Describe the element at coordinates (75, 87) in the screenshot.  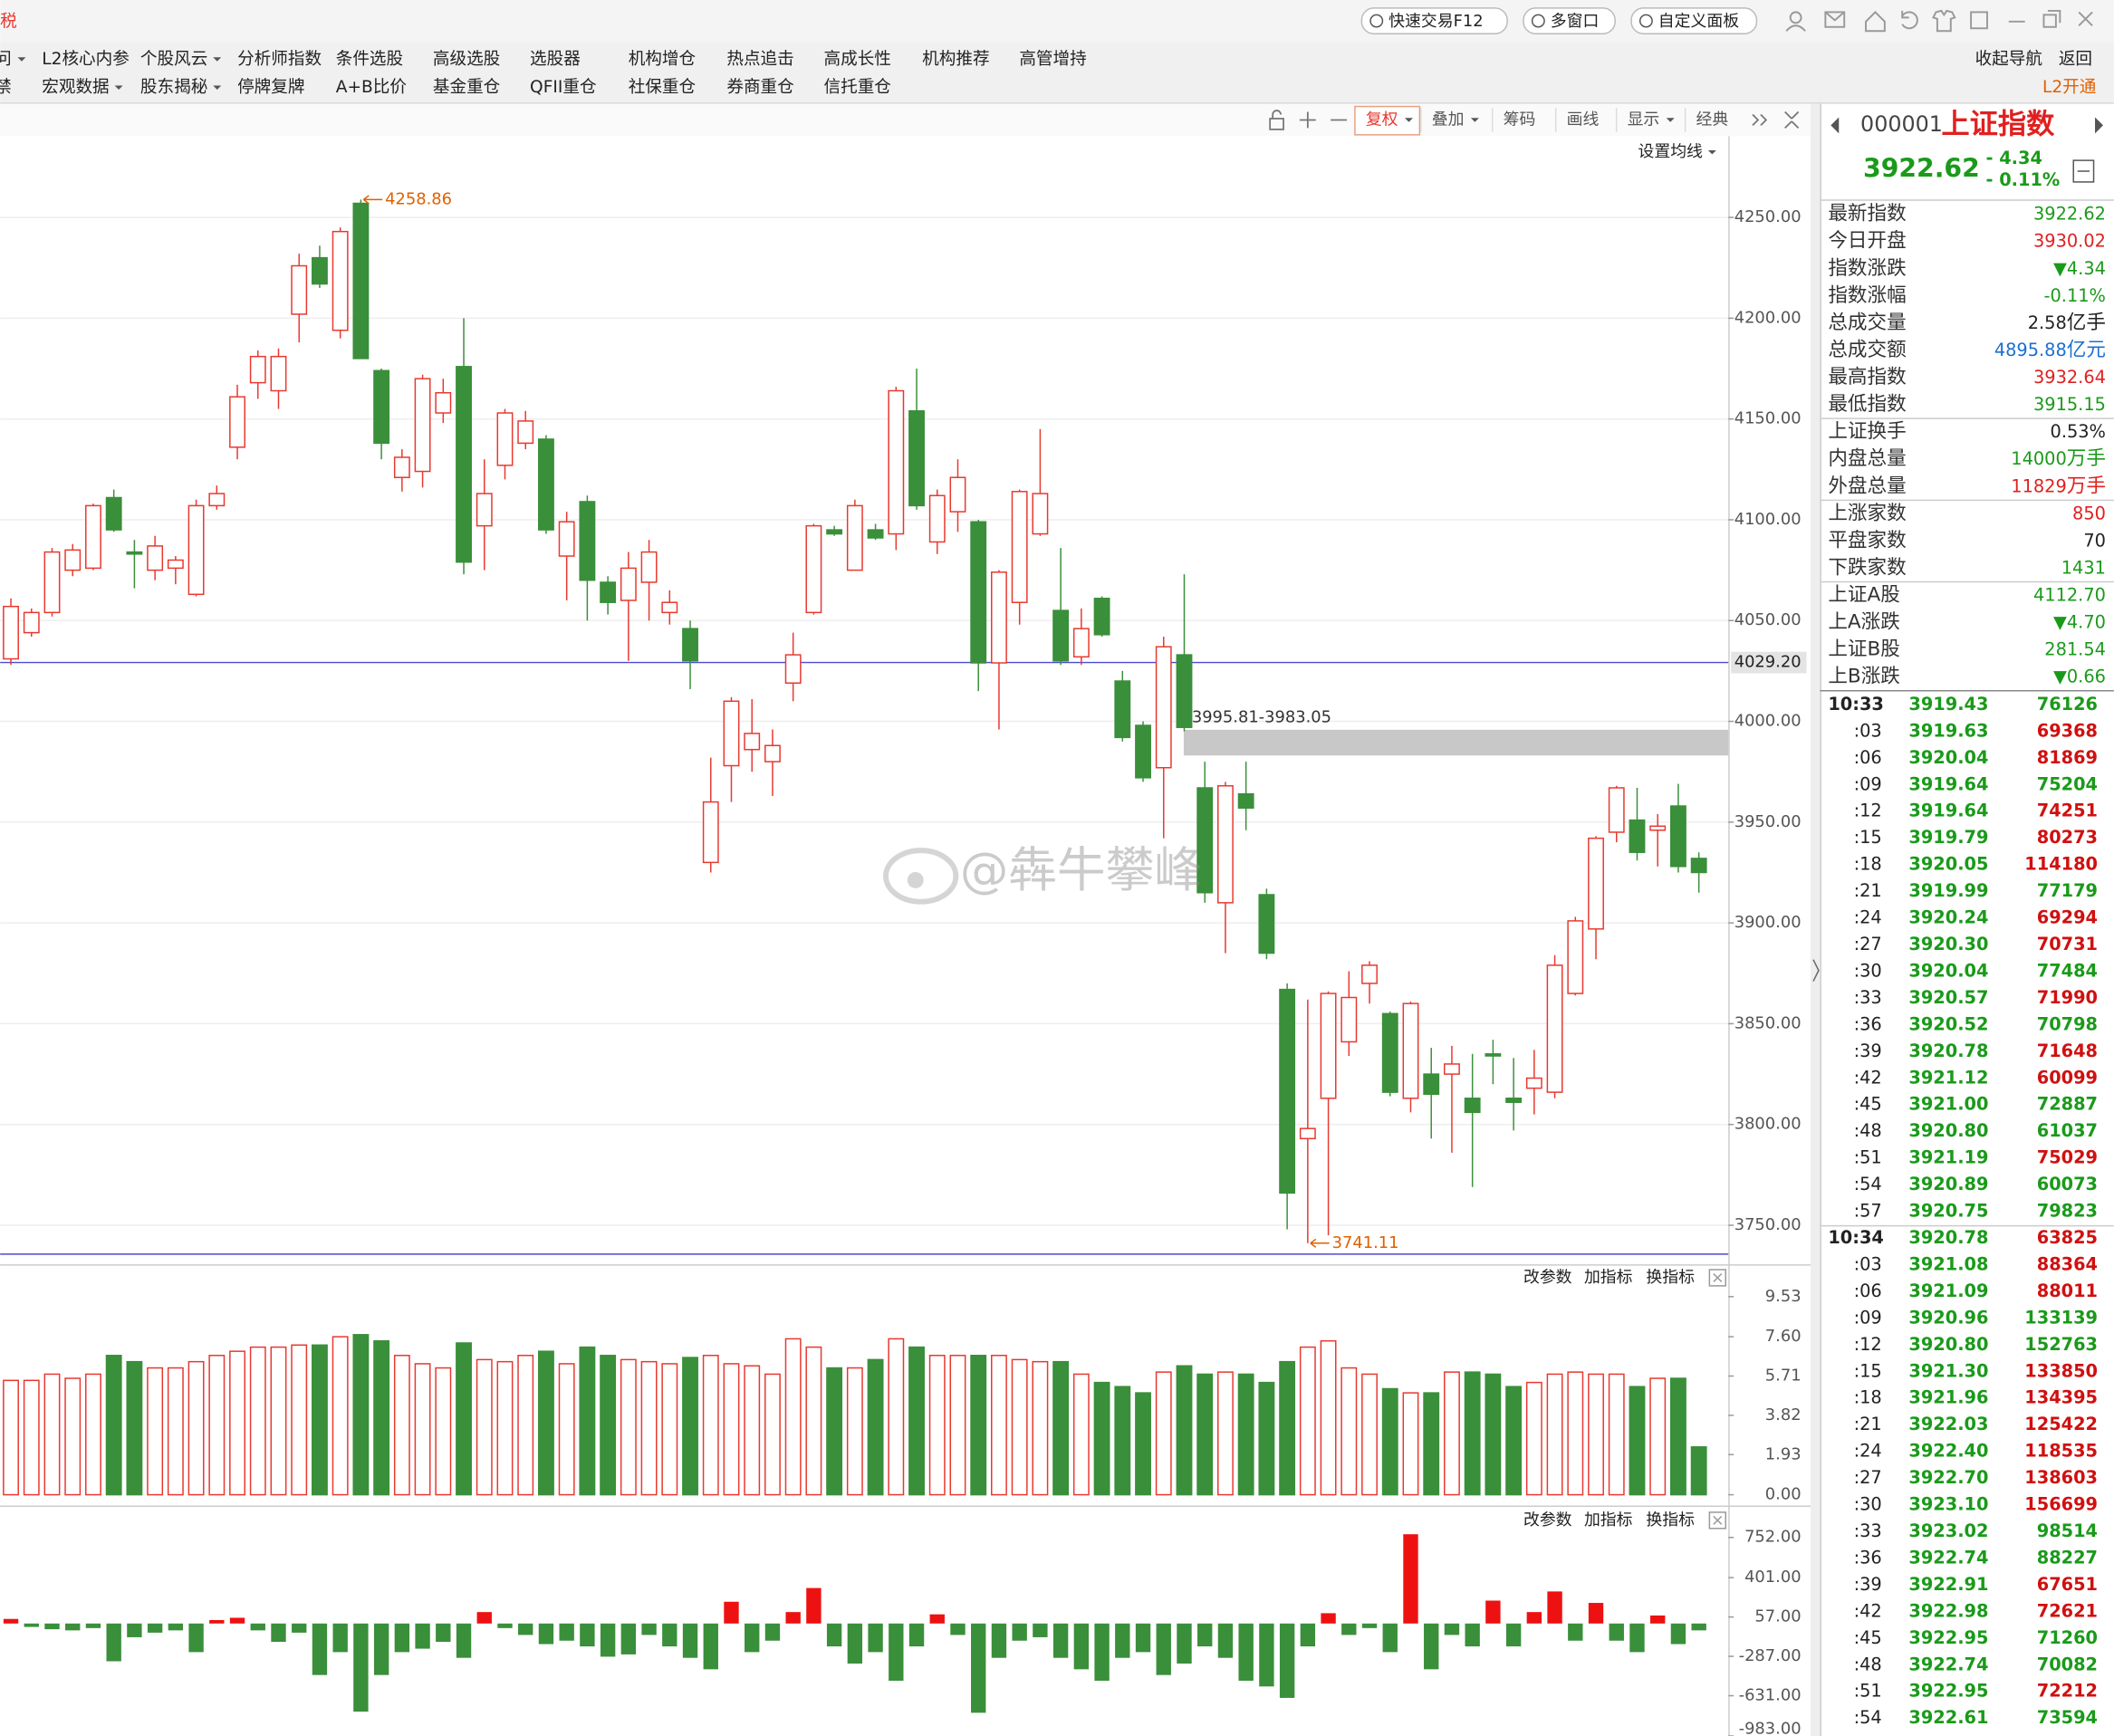
I see `menu-item: 宏观数据` at that location.